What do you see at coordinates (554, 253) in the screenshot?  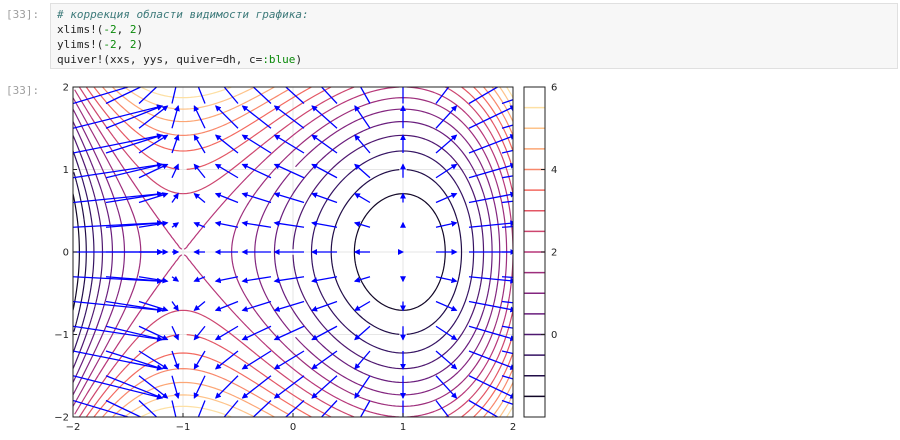 I see `colorbar-tick-label: 2` at bounding box center [554, 253].